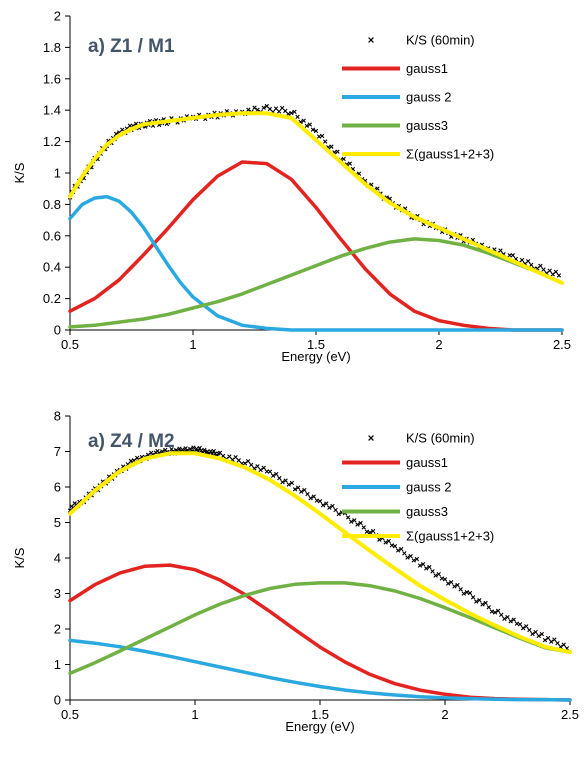  Describe the element at coordinates (52, 110) in the screenshot. I see `y-tick-label: 1.4` at that location.